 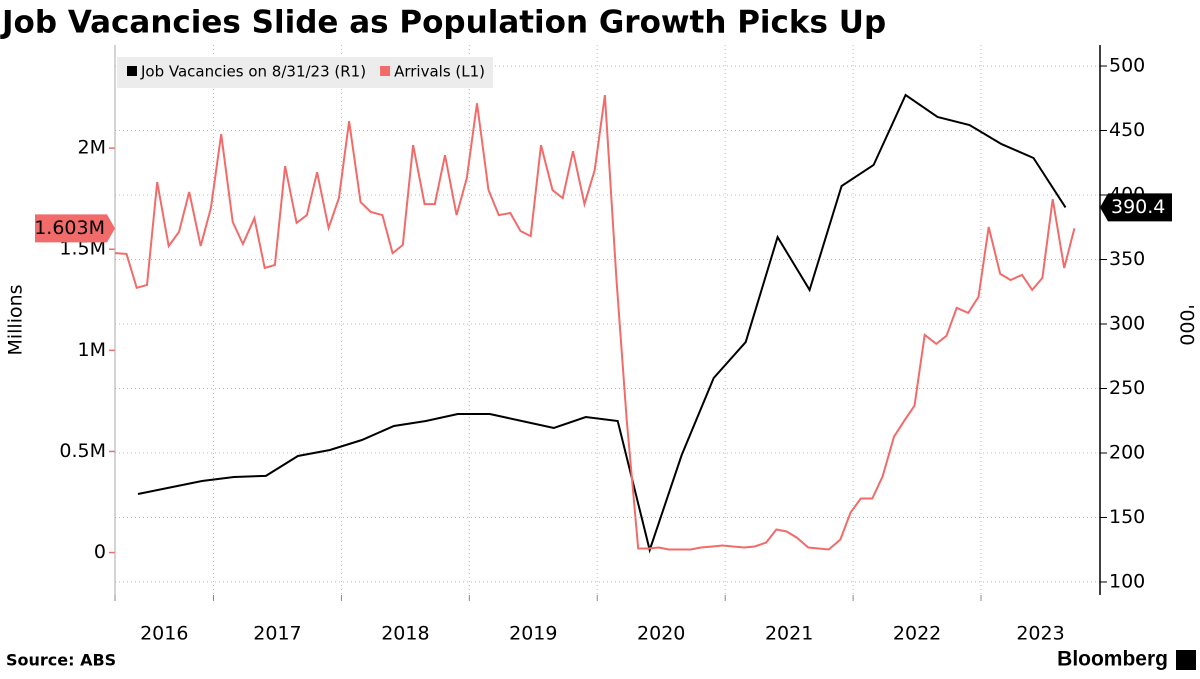 What do you see at coordinates (1127, 517) in the screenshot?
I see `y2-tick-label: 150` at bounding box center [1127, 517].